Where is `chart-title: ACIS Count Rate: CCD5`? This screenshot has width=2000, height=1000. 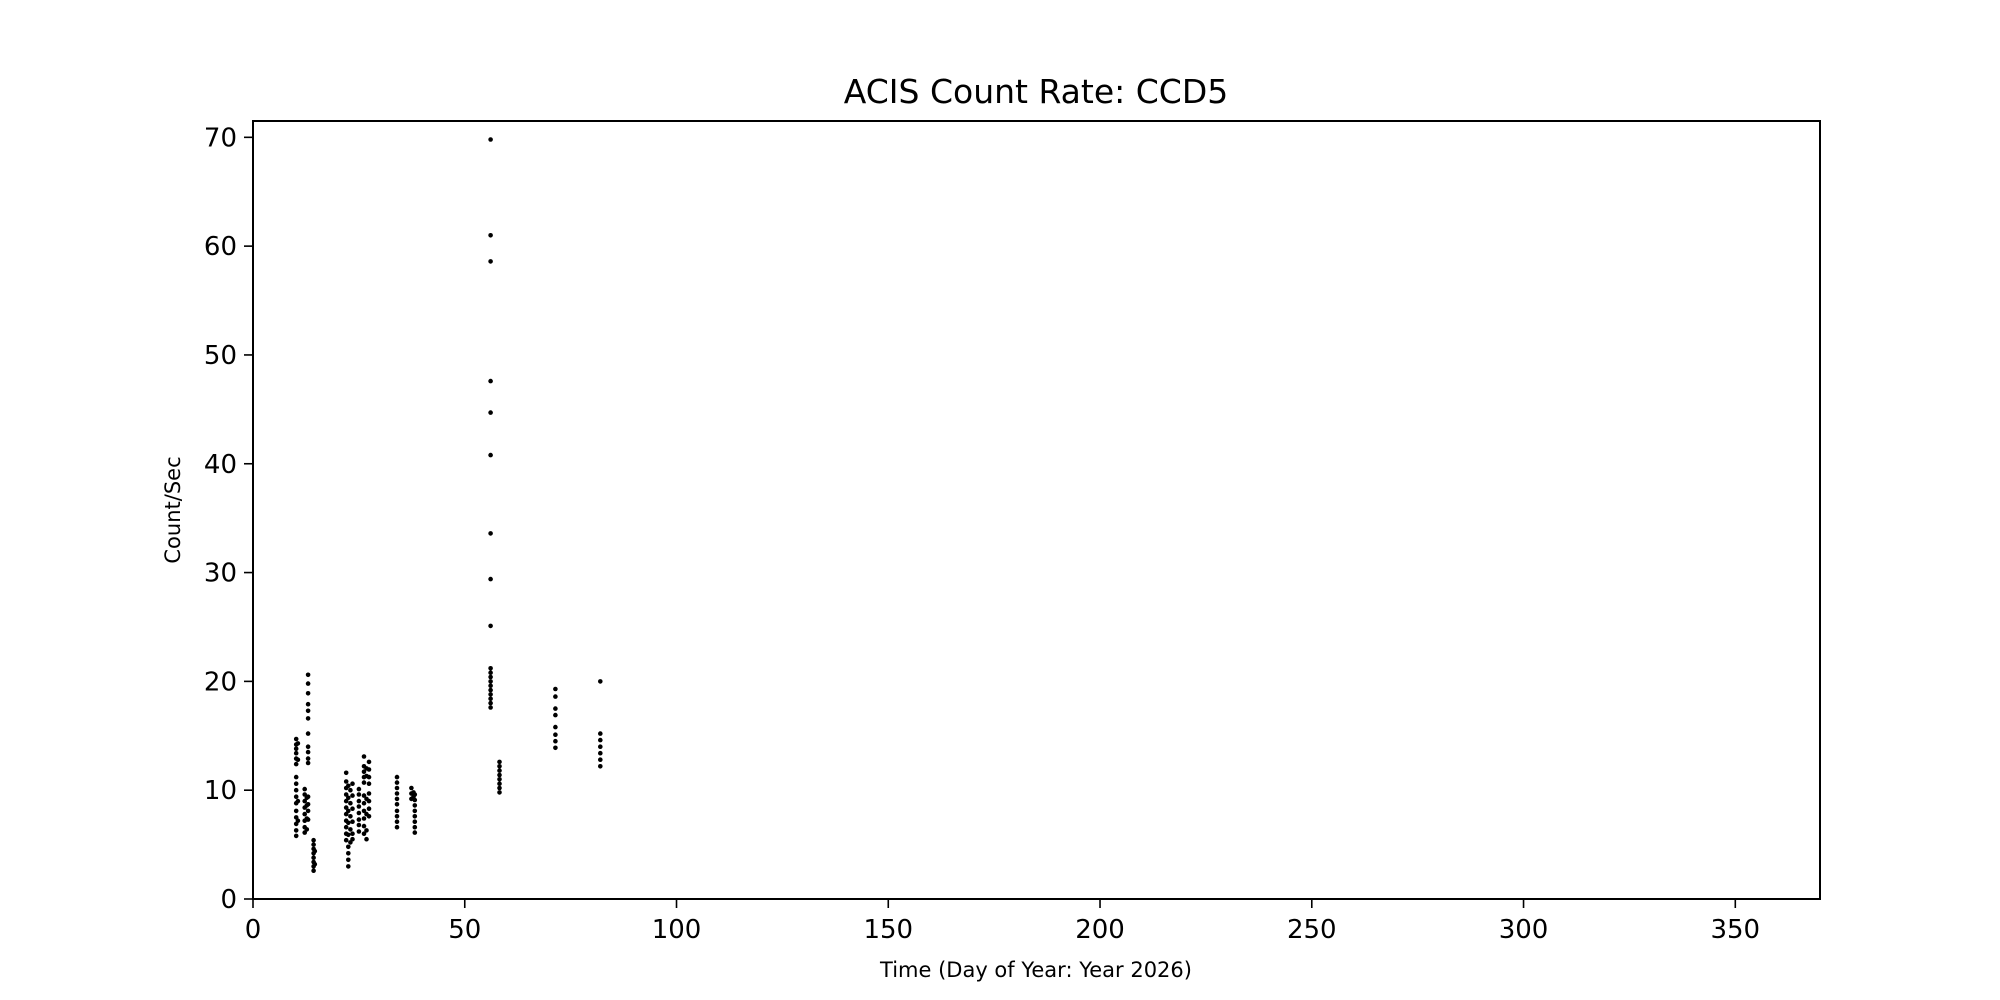 chart-title: ACIS Count Rate: CCD5 is located at coordinates (1036, 91).